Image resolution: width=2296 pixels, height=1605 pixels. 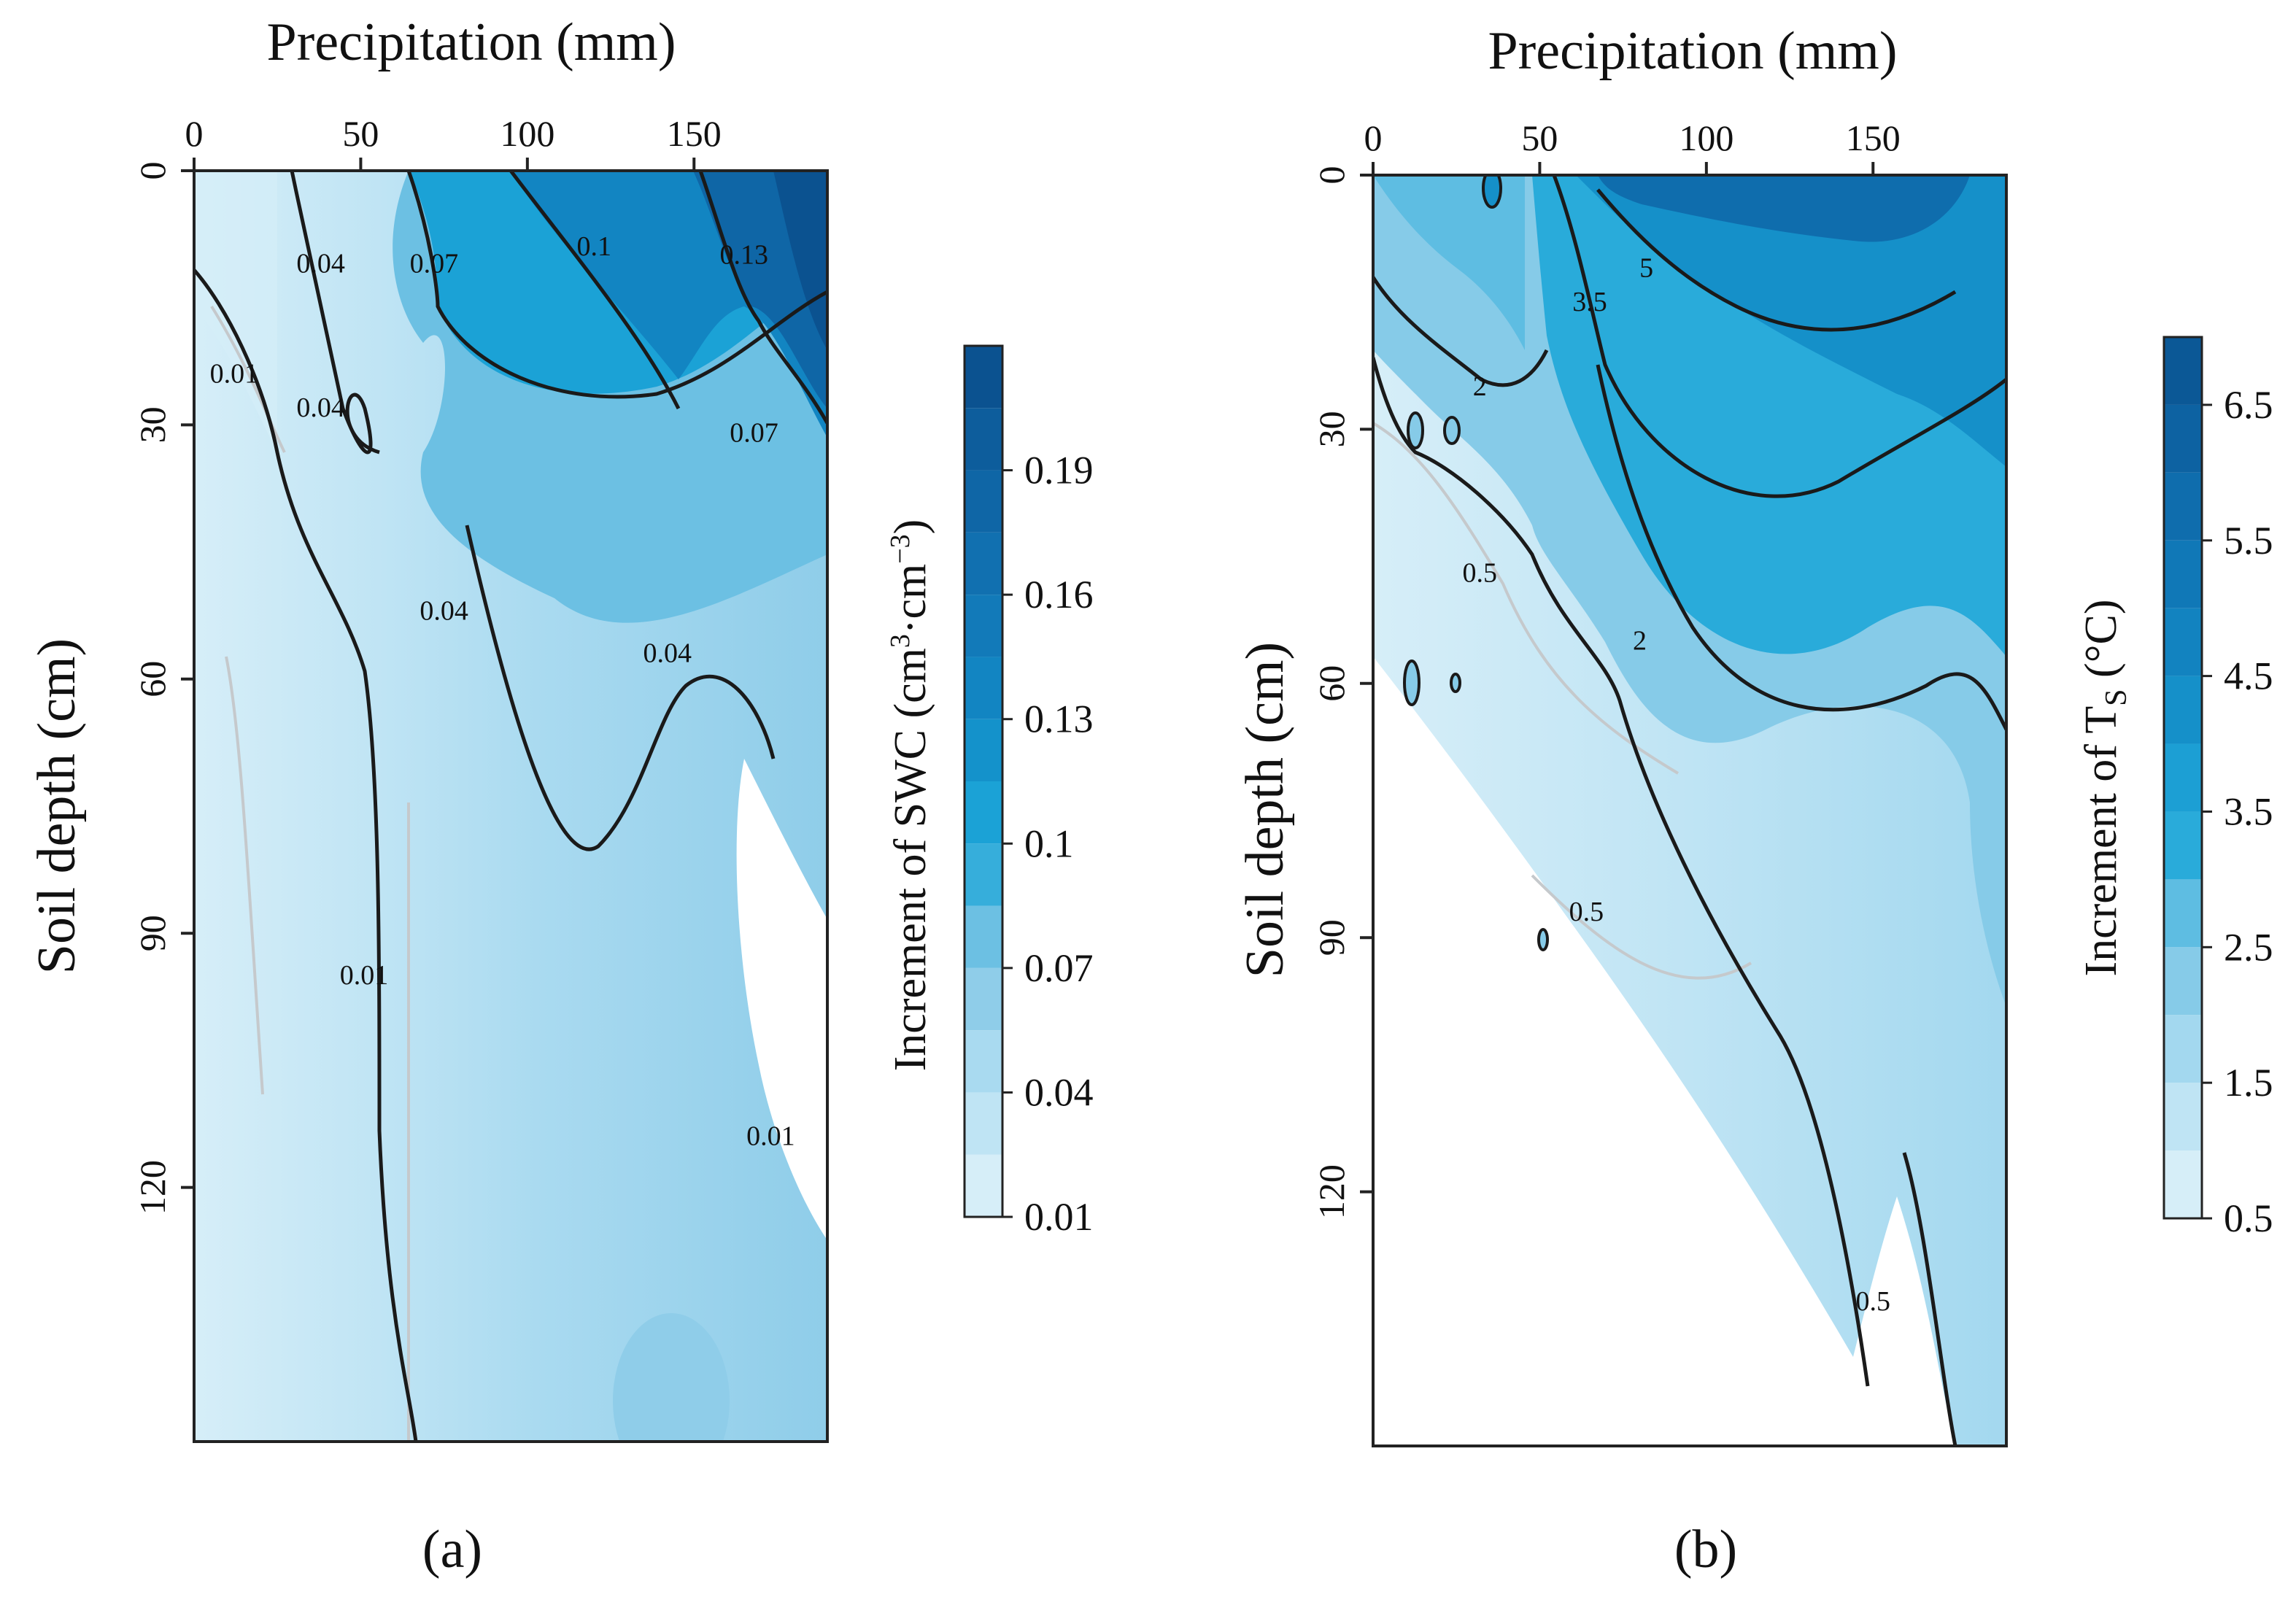 I want to click on panel-a-colorbar-title: Increment of SWC (cm3·cm−3), so click(x=910, y=795).